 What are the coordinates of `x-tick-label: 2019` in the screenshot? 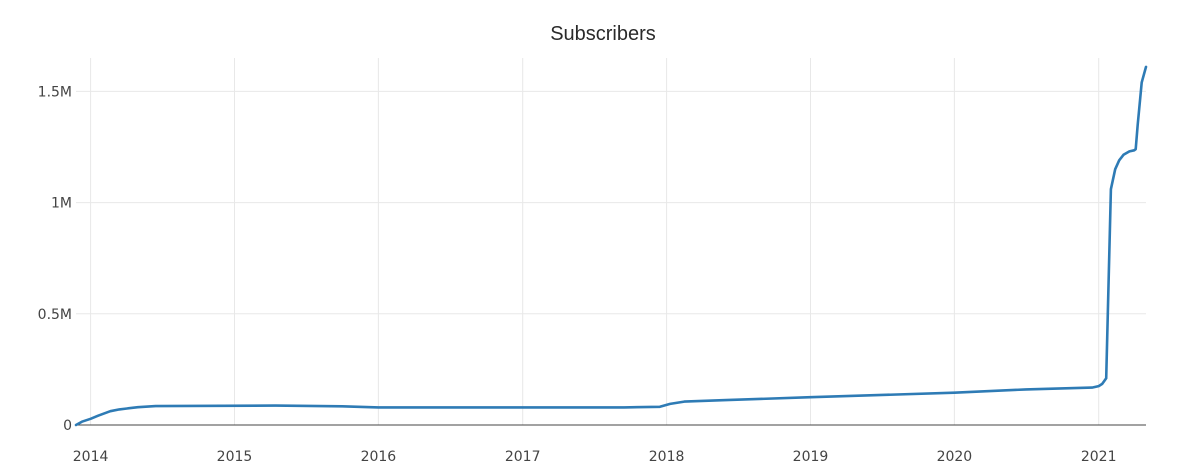 It's located at (811, 457).